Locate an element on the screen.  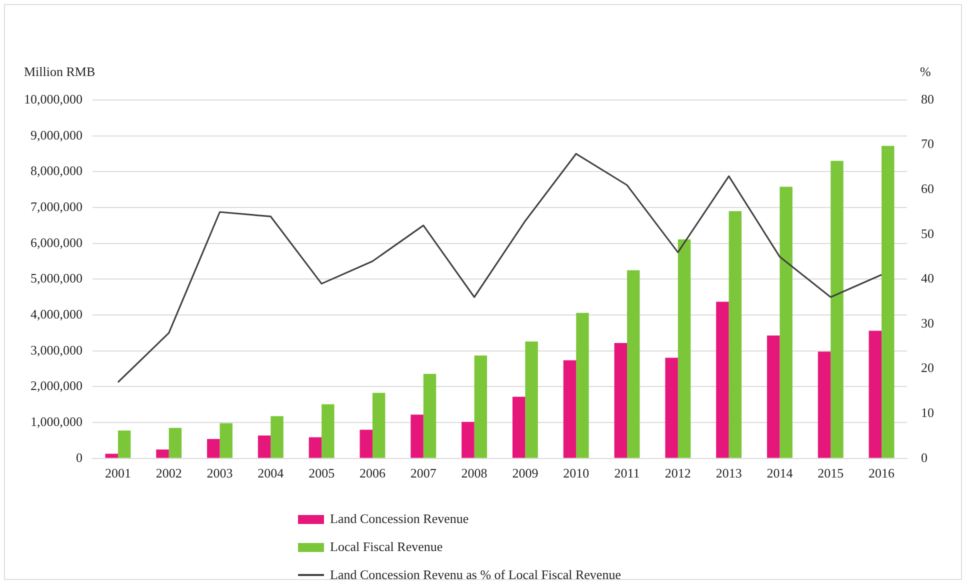
y2-tick-label: 40 is located at coordinates (927, 278).